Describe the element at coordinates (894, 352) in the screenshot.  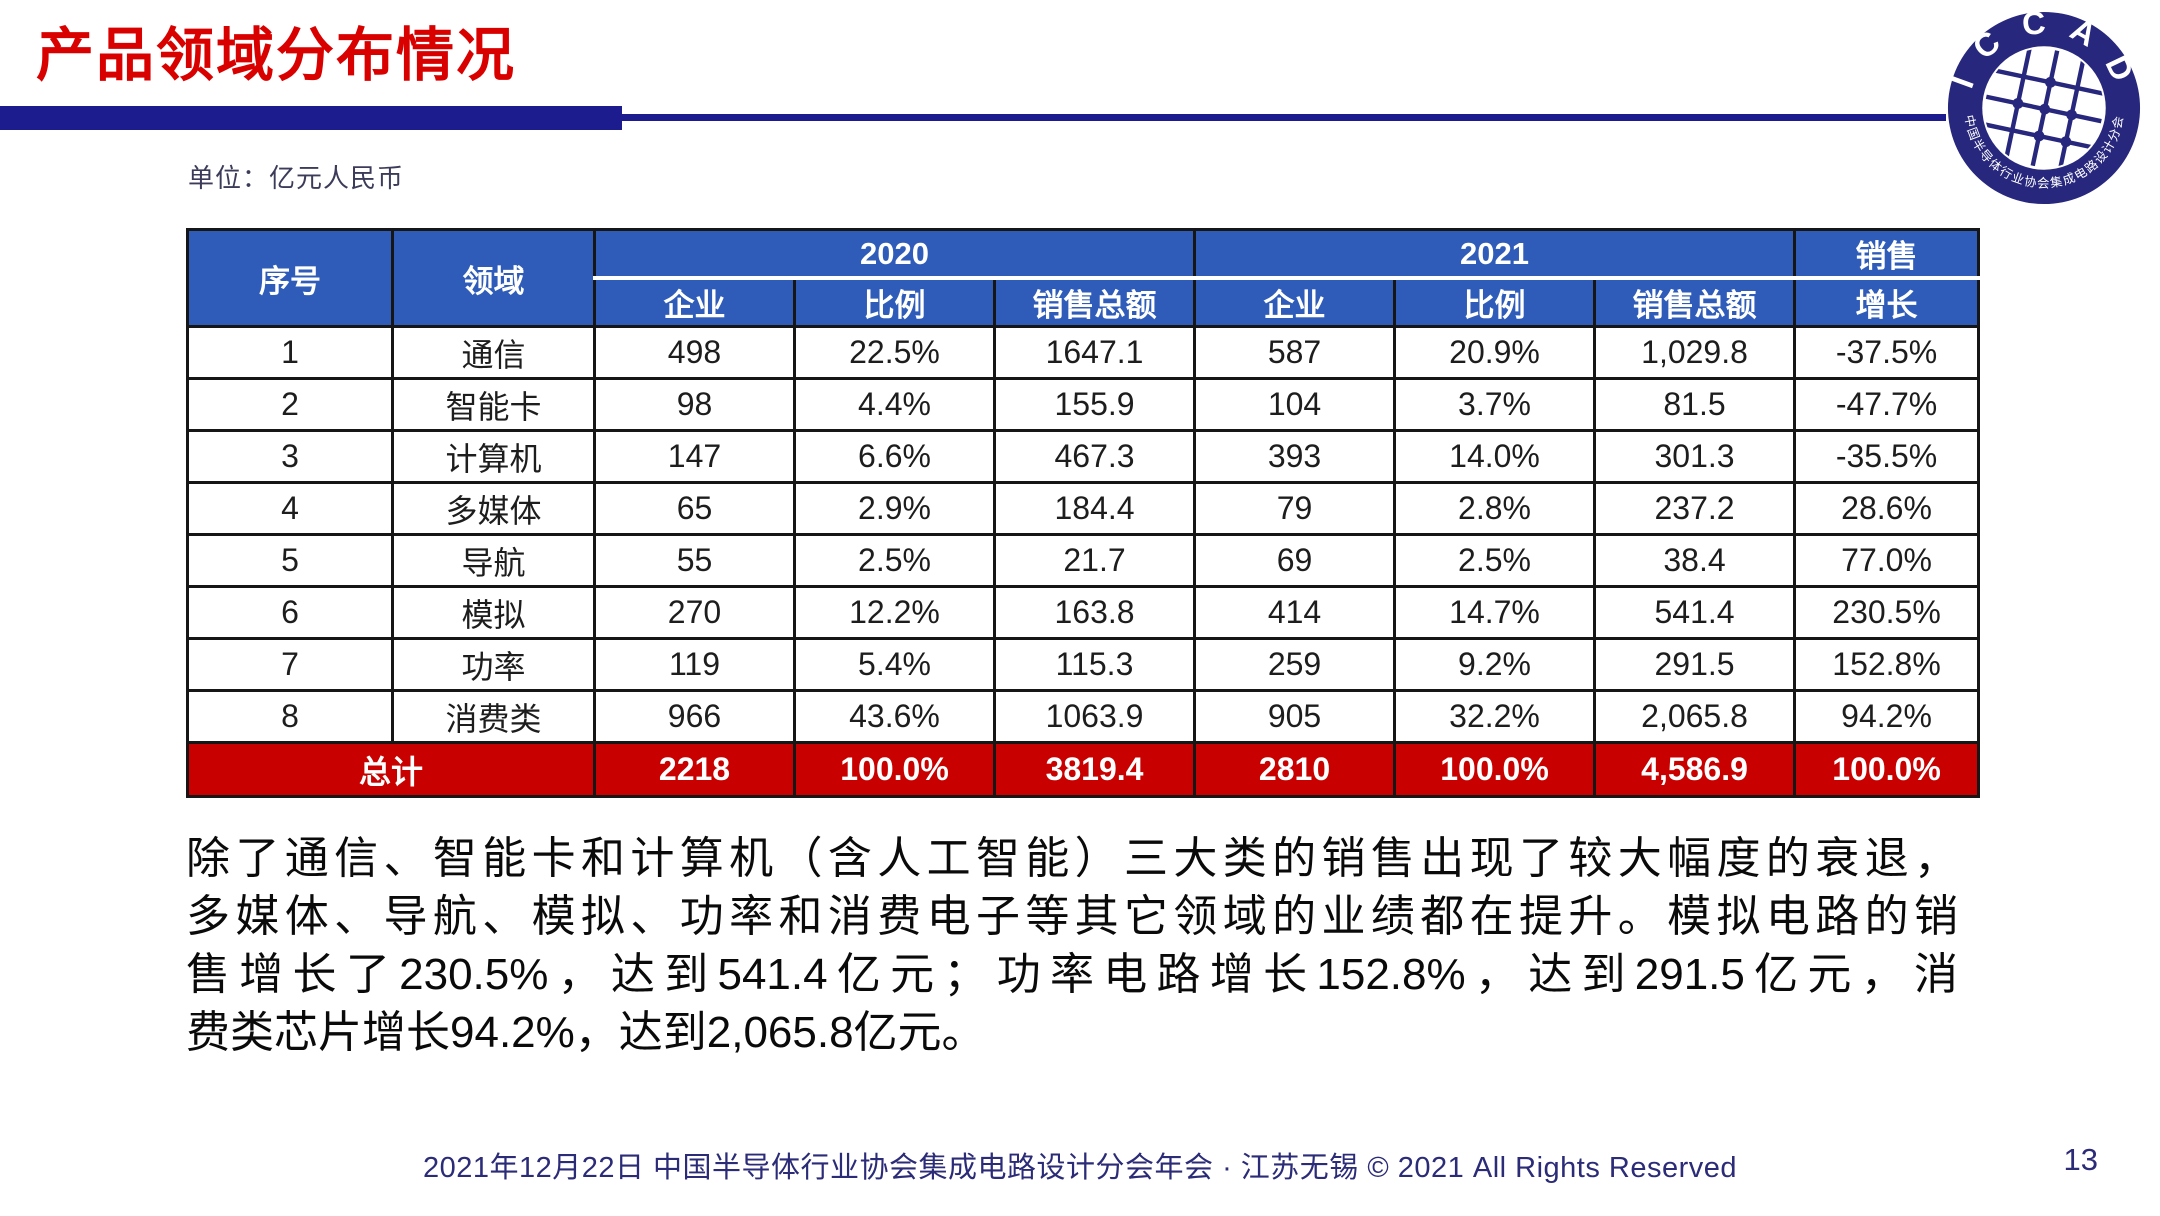
I see `cell-2020-share: 22.5%` at that location.